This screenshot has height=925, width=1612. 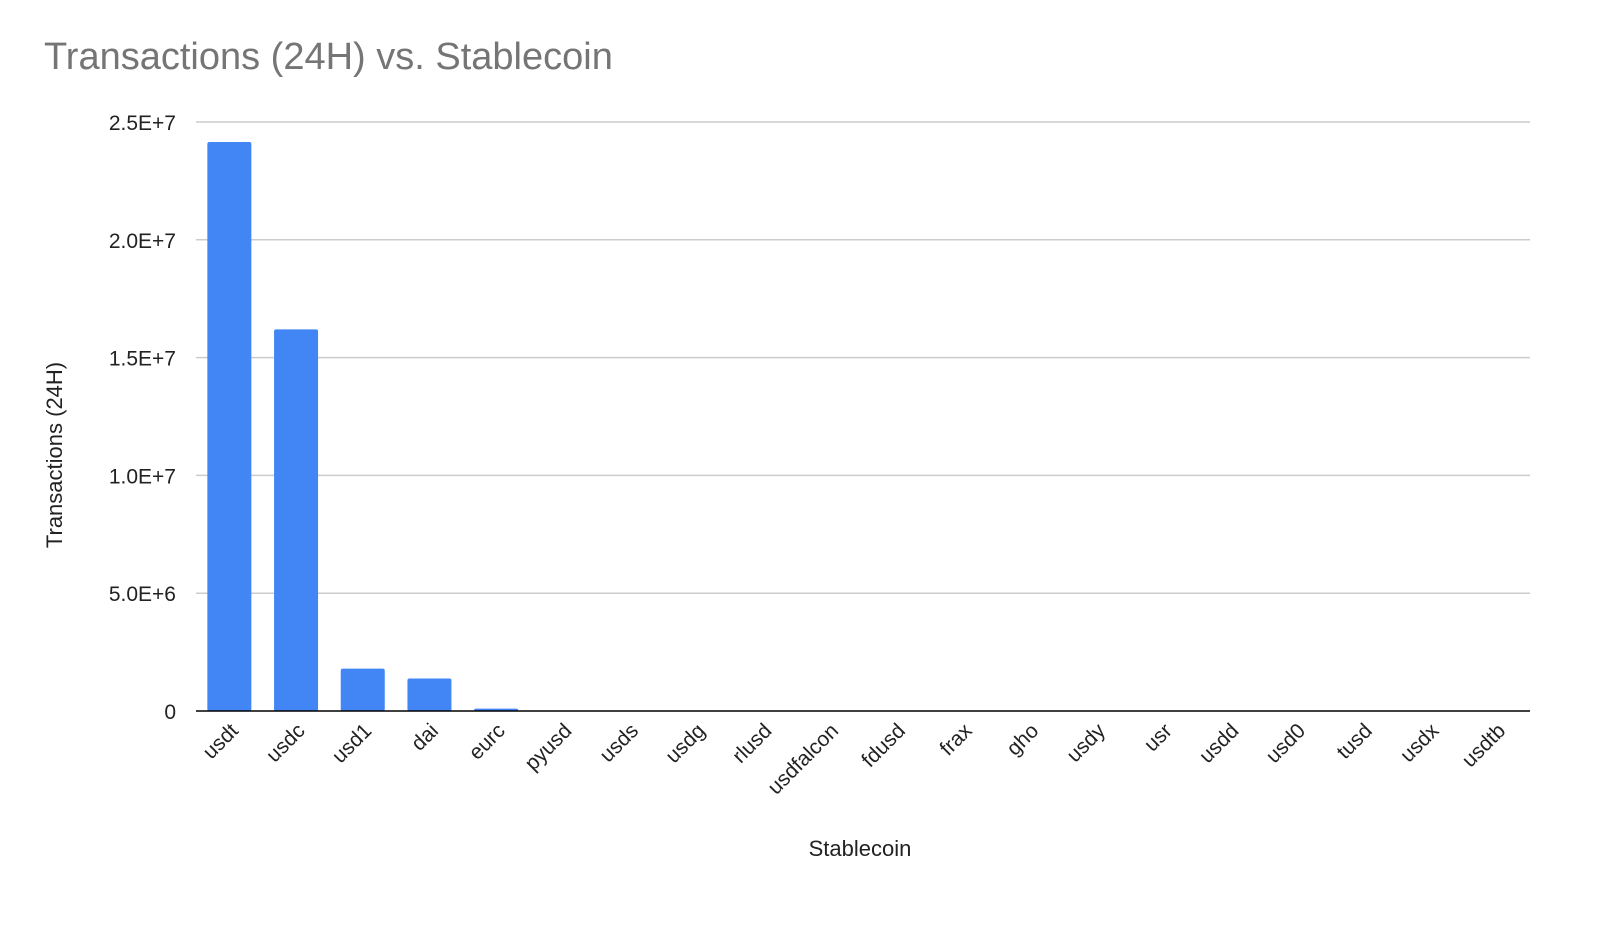 I want to click on y-tick-label: 2.0E+7, so click(x=142, y=241).